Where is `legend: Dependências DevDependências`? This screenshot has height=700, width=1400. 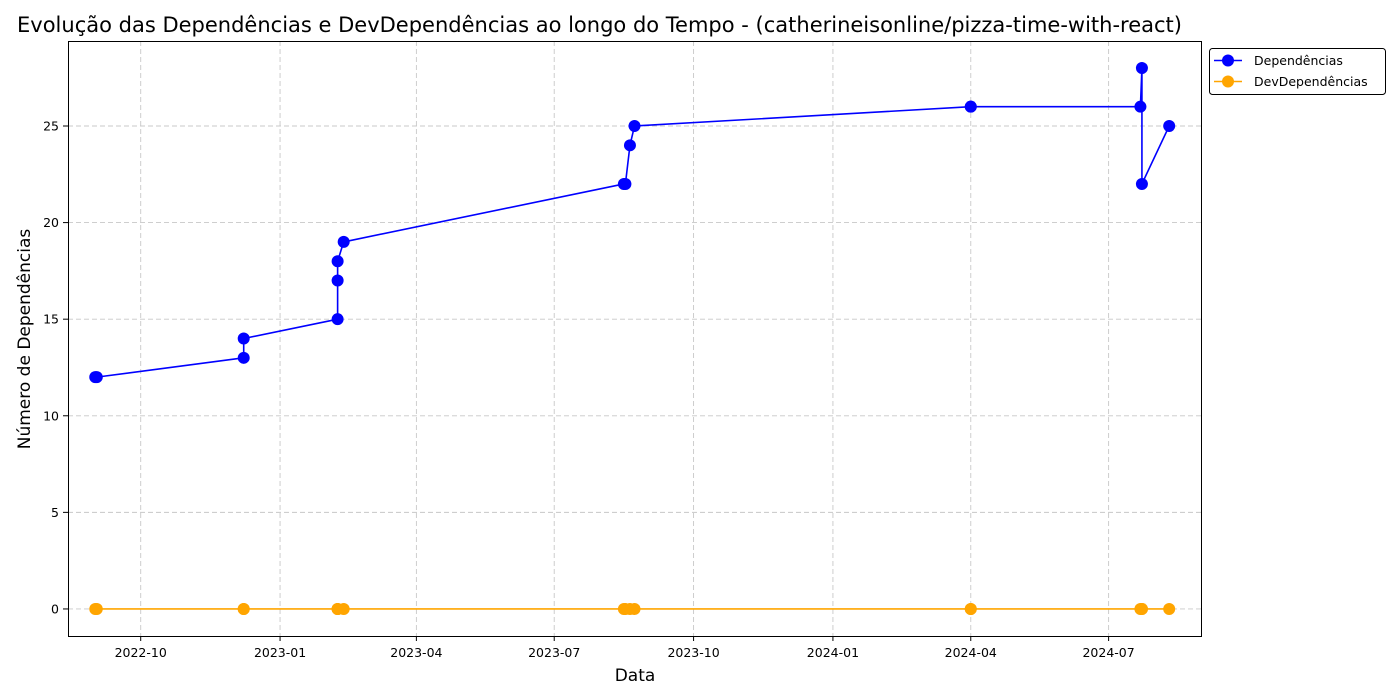 legend: Dependências DevDependências is located at coordinates (1297, 71).